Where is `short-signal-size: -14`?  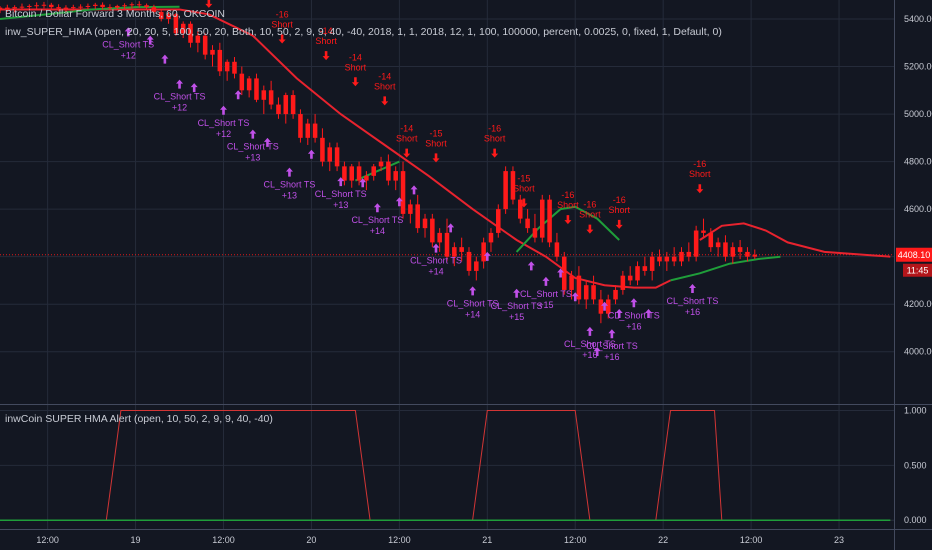
short-signal-size: -14 is located at coordinates (406, 129).